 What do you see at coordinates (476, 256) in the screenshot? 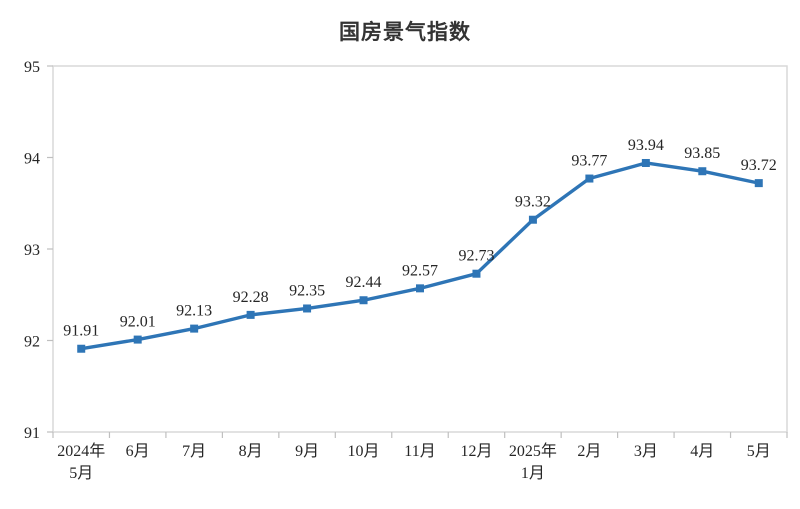
I see `data-point-label: 92.73` at bounding box center [476, 256].